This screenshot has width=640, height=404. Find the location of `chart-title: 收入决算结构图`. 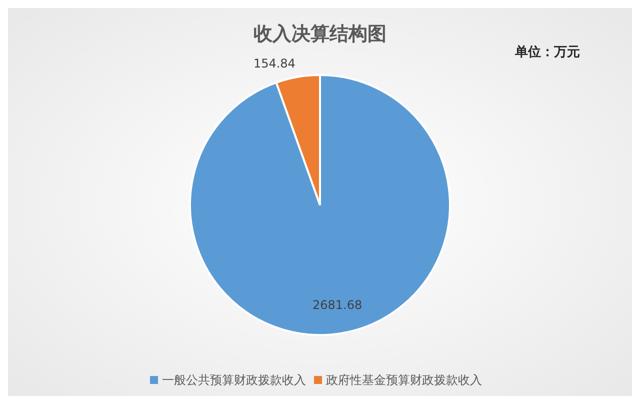

chart-title: 收入决算结构图 is located at coordinates (320, 34).